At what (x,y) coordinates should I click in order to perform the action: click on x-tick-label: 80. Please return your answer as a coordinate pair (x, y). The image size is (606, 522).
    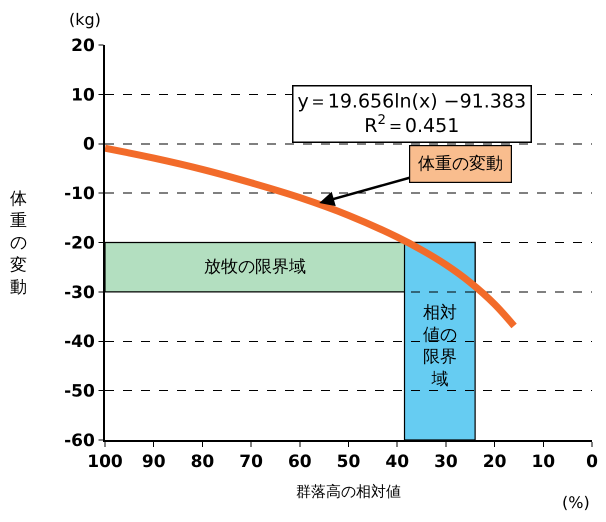
    Looking at the image, I should click on (202, 462).